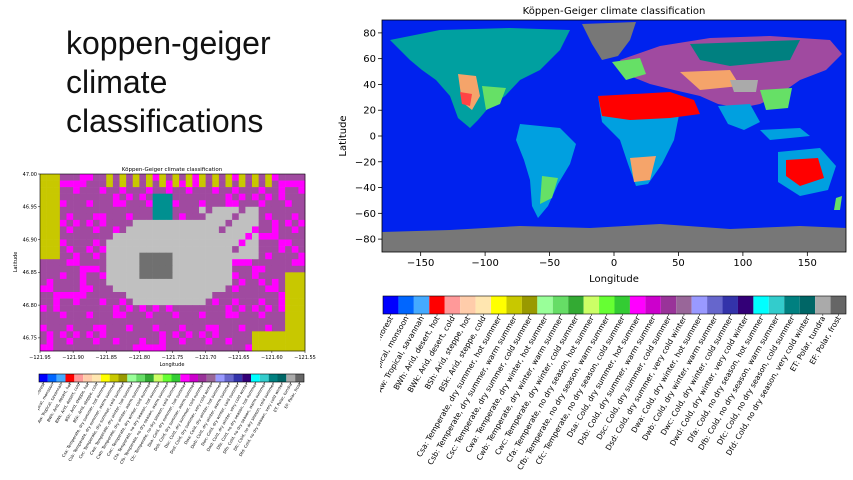  What do you see at coordinates (365, 162) in the screenshot?
I see `world-ytick-label: −20` at bounding box center [365, 162].